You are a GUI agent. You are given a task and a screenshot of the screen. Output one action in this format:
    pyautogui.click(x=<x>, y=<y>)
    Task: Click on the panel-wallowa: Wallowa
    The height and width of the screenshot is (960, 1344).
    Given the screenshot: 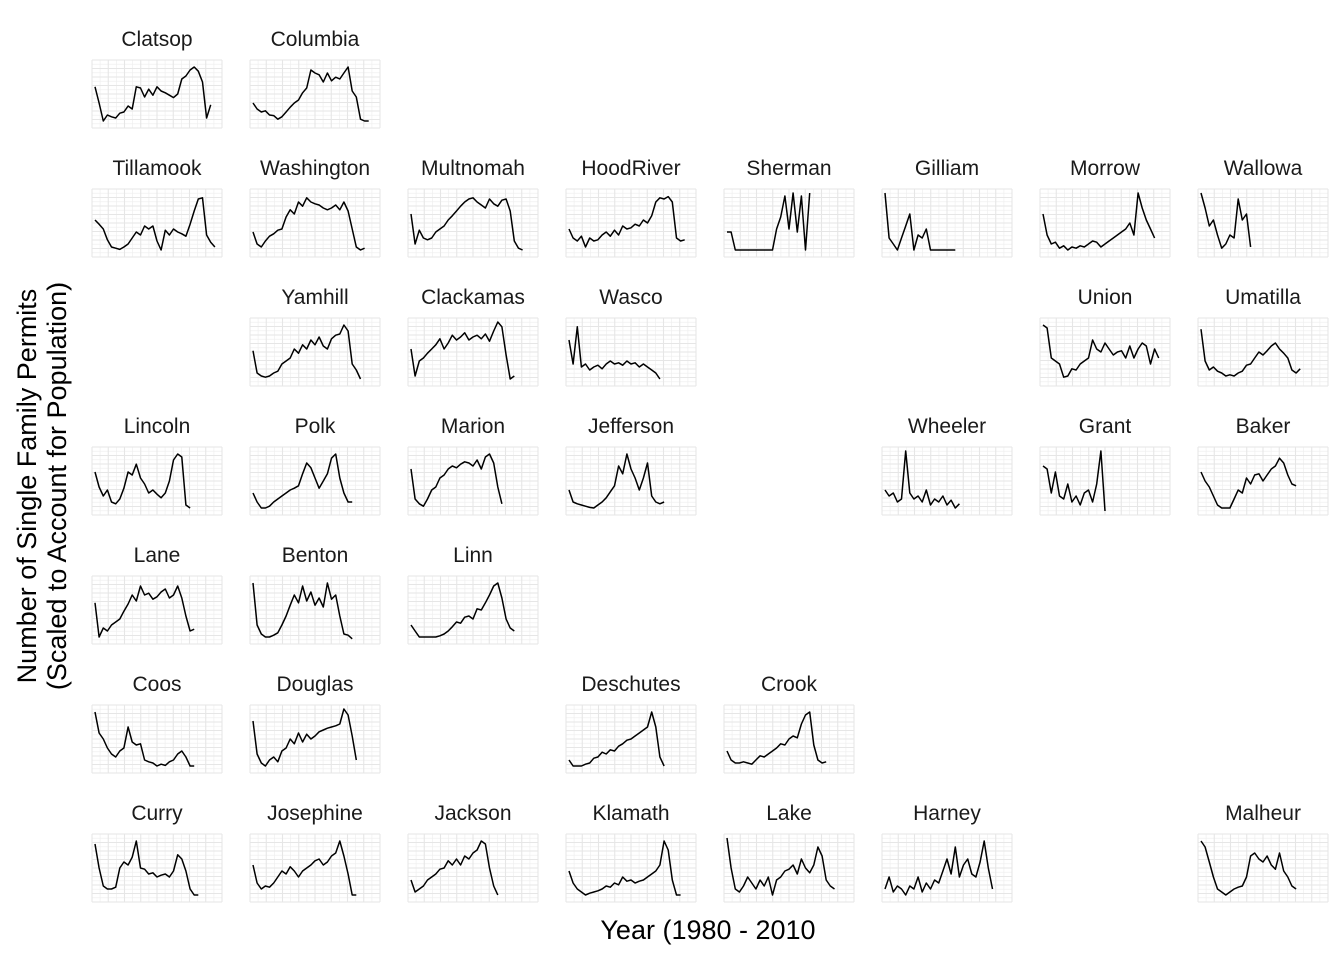 What is the action you would take?
    pyautogui.click(x=1263, y=207)
    